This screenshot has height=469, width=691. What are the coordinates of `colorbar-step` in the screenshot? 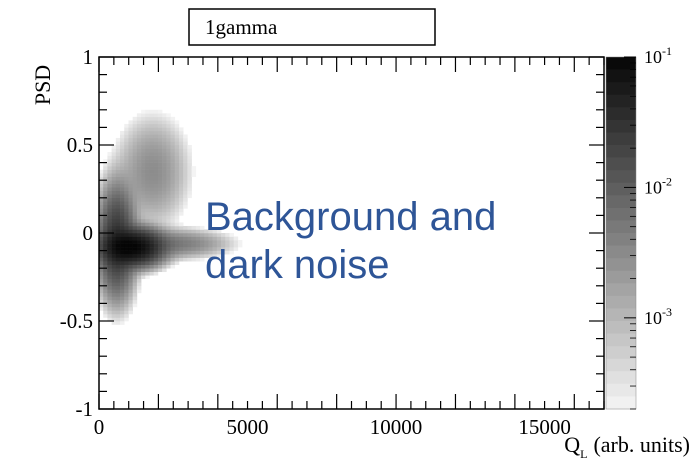 It's located at (621, 202).